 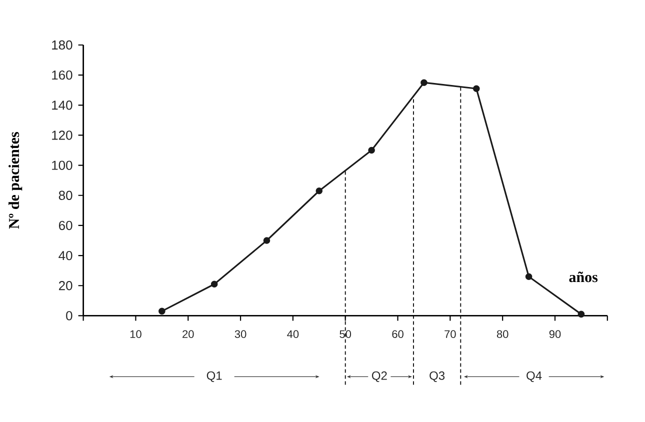 I want to click on x-tick-label: 30, so click(x=240, y=334).